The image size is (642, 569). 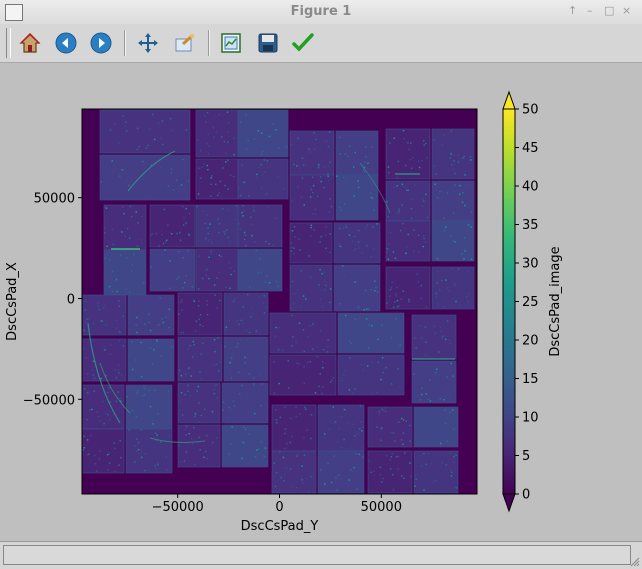 I want to click on subplots-button, so click(x=231, y=43).